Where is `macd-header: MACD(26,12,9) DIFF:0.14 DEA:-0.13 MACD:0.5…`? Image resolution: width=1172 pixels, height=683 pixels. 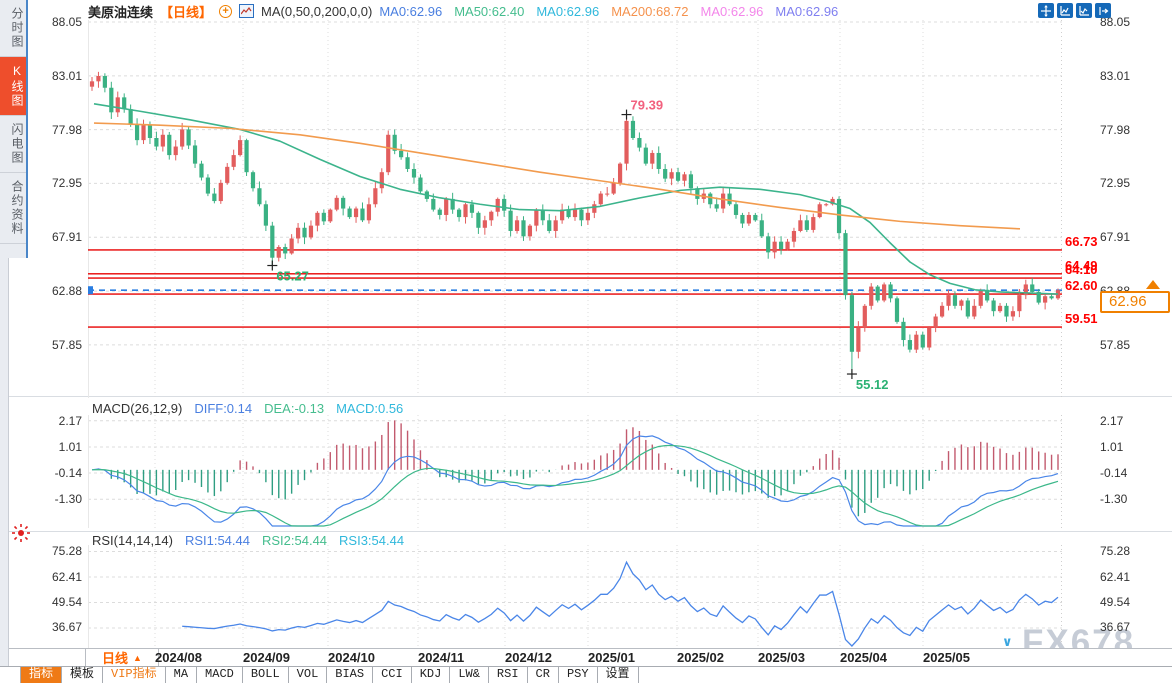 macd-header: MACD(26,12,9) DIFF:0.14 DEA:-0.13 MACD:0.5… is located at coordinates (247, 408).